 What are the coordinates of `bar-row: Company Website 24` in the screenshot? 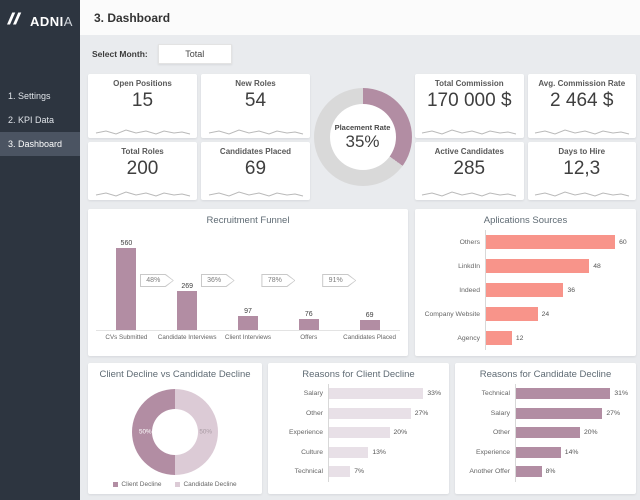 It's located at (525, 314).